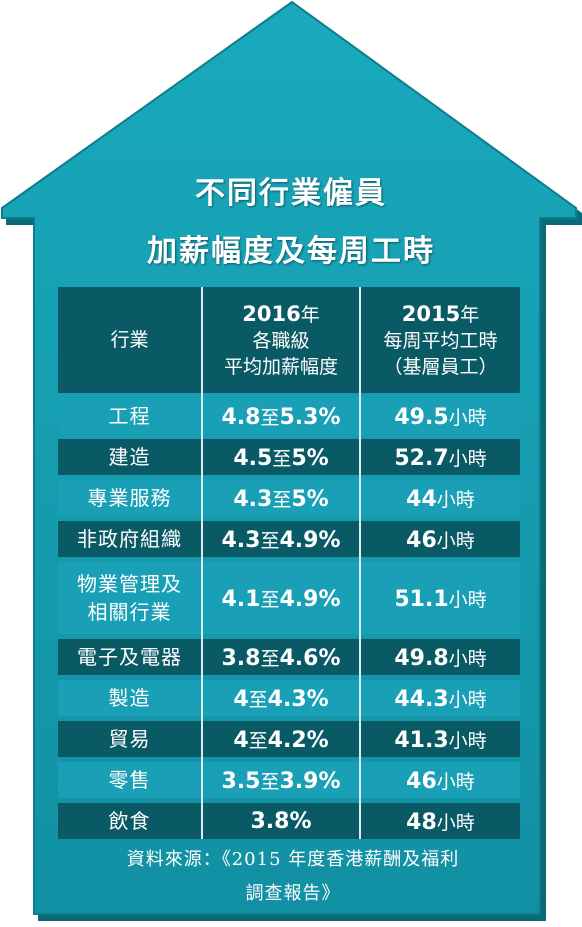  I want to click on header-hours-line1: 每周平均工時, so click(440, 340).